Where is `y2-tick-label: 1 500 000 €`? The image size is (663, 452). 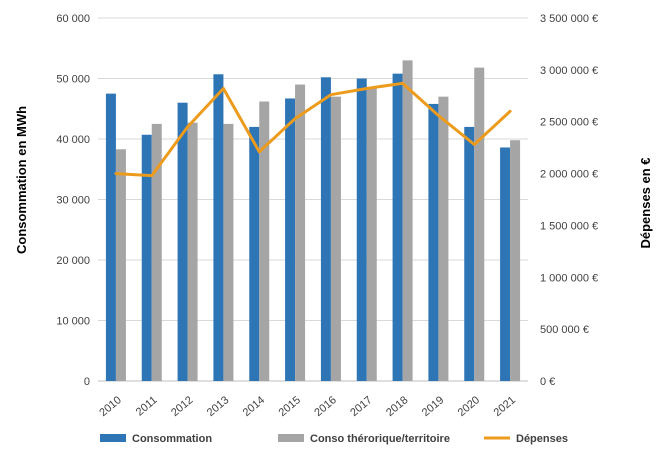
y2-tick-label: 1 500 000 € is located at coordinates (569, 226).